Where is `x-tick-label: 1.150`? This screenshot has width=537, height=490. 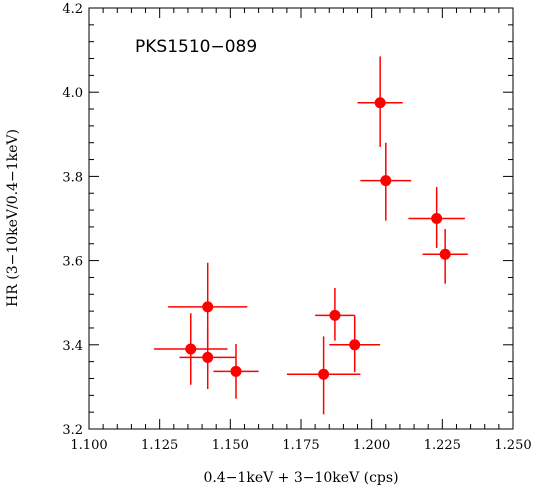
x-tick-label: 1.150 is located at coordinates (230, 445).